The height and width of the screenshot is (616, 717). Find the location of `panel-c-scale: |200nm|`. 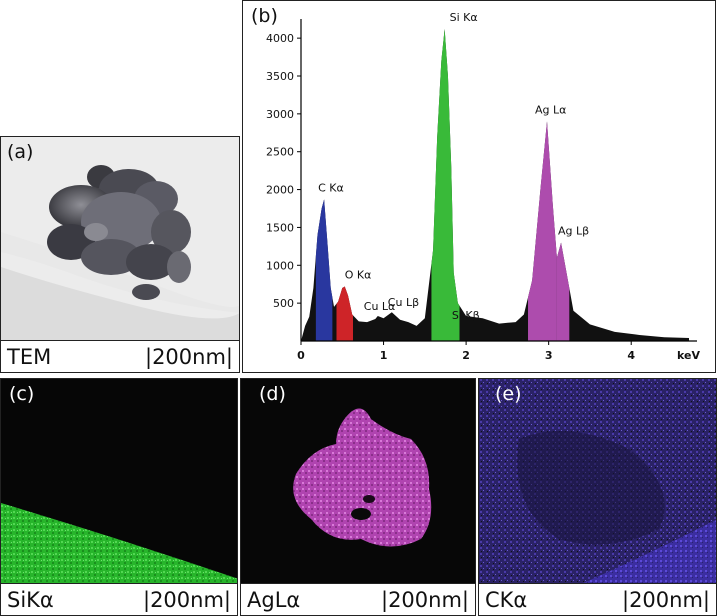

panel-c-scale: |200nm| is located at coordinates (187, 600).